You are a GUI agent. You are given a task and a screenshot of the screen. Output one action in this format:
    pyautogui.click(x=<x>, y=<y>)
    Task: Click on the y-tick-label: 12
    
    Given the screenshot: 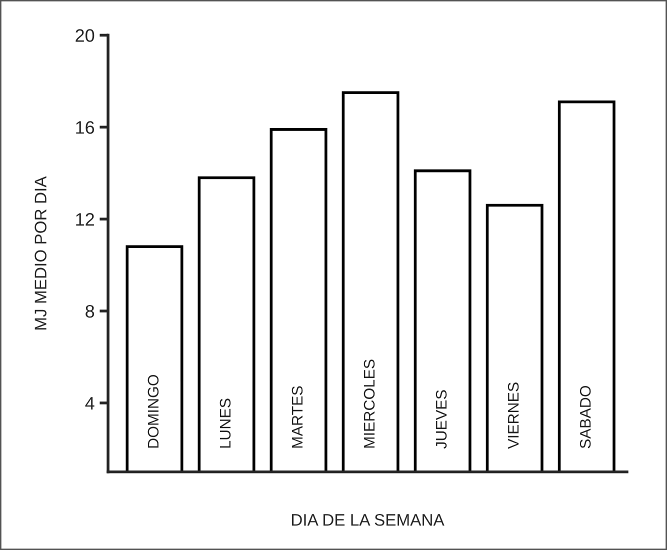 What is the action you would take?
    pyautogui.click(x=85, y=219)
    